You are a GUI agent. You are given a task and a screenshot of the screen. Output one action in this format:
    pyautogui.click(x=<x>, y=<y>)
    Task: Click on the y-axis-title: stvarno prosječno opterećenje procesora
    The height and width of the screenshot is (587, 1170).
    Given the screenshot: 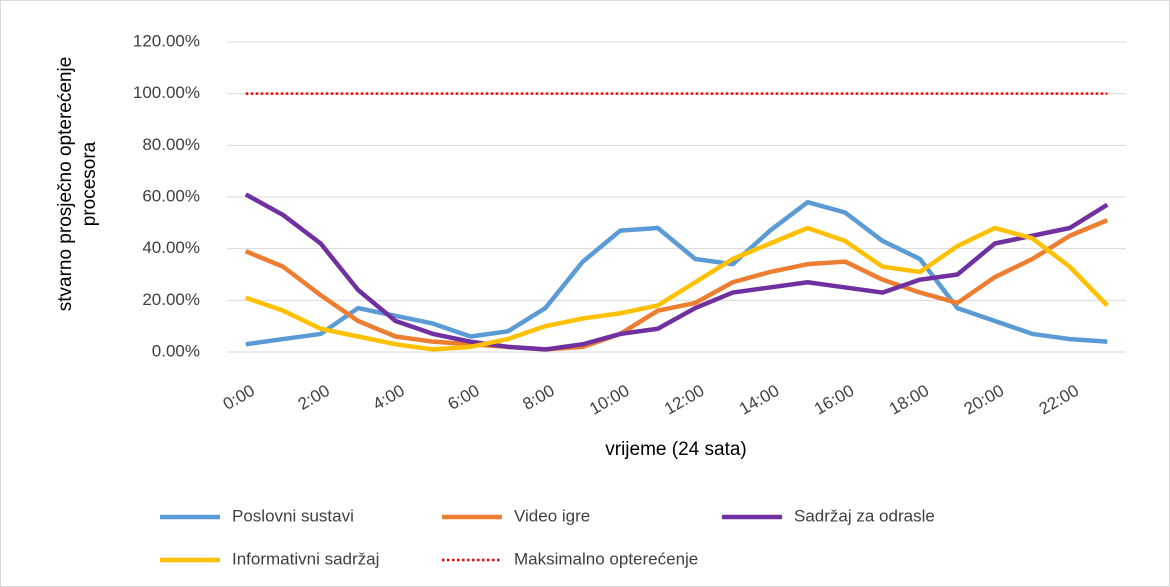 What is the action you would take?
    pyautogui.click(x=77, y=184)
    